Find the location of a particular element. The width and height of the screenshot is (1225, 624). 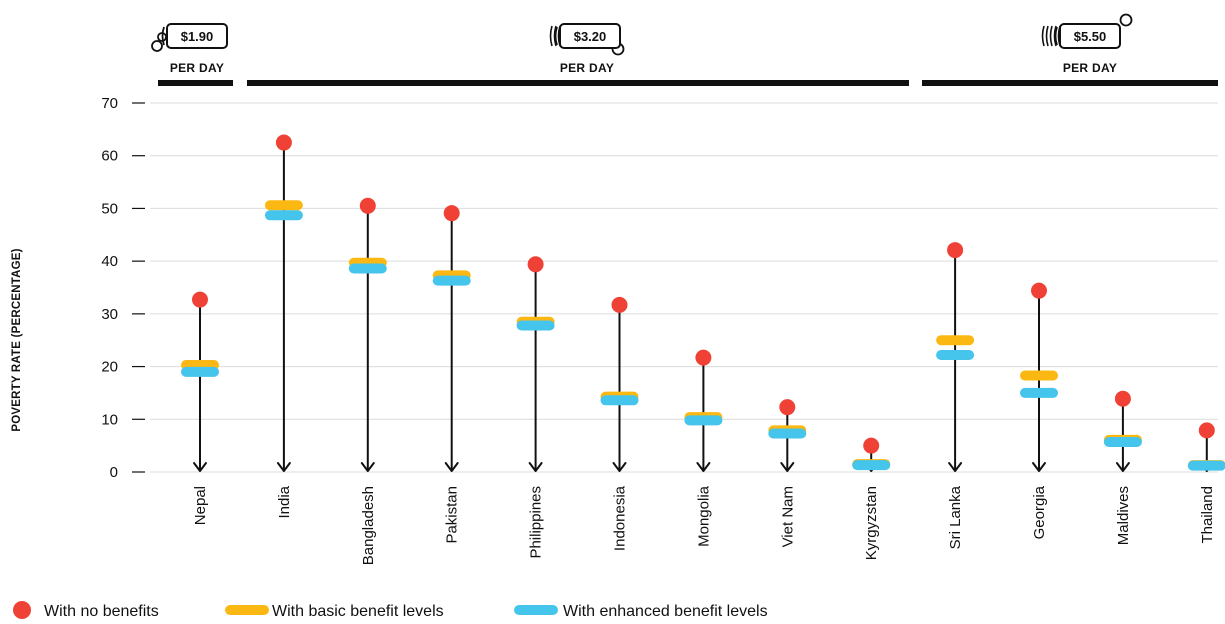

legend-label: With basic benefit levels is located at coordinates (358, 611).